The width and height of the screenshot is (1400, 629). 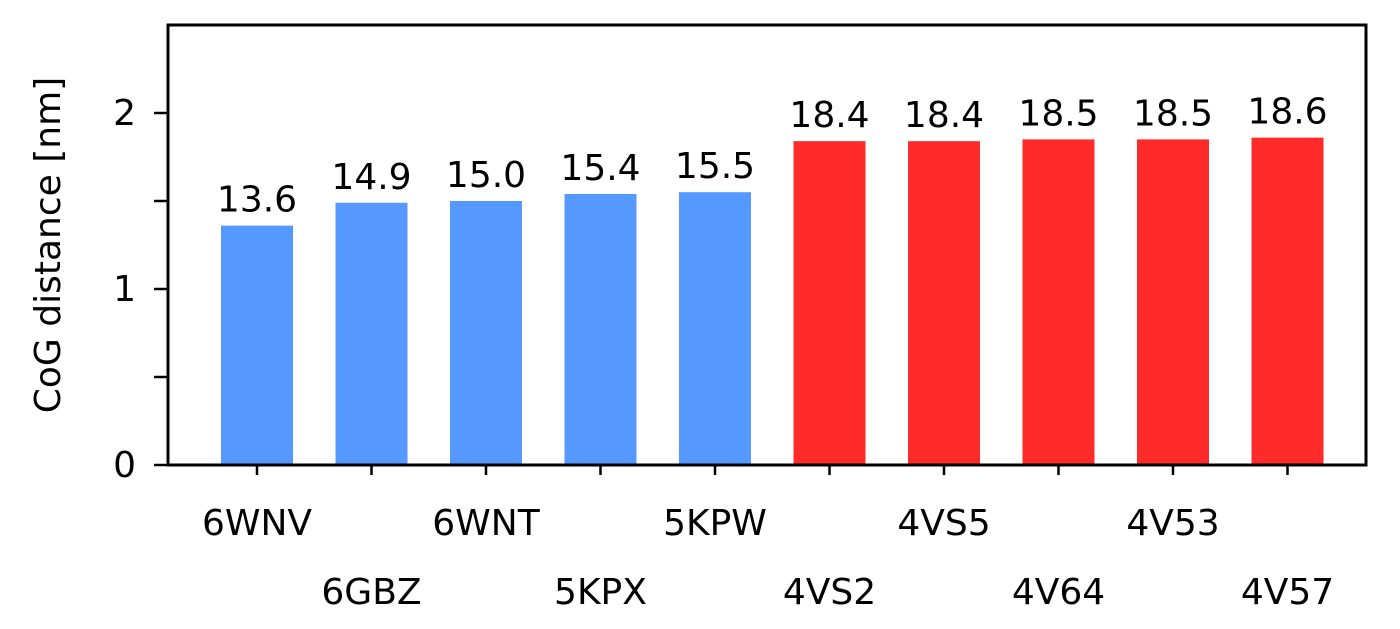 I want to click on value-label-5kpw: 15.5, so click(x=715, y=166).